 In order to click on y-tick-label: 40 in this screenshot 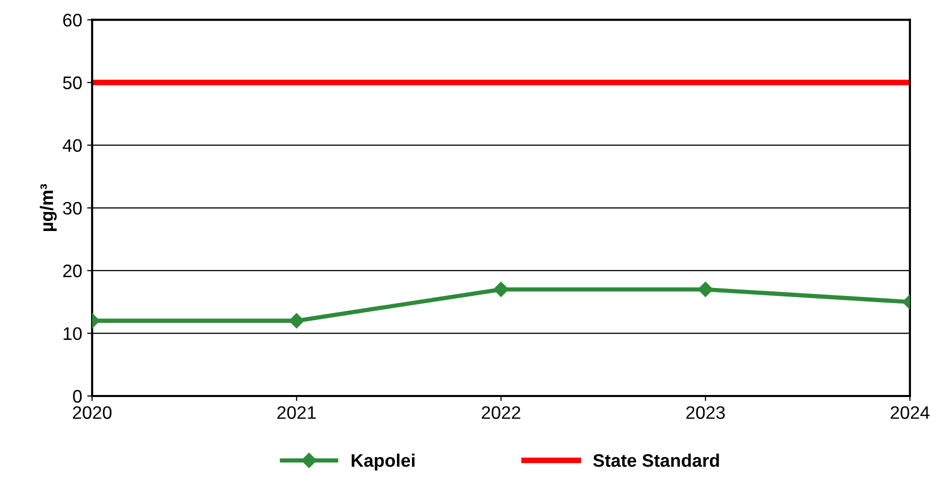, I will do `click(72, 145)`.